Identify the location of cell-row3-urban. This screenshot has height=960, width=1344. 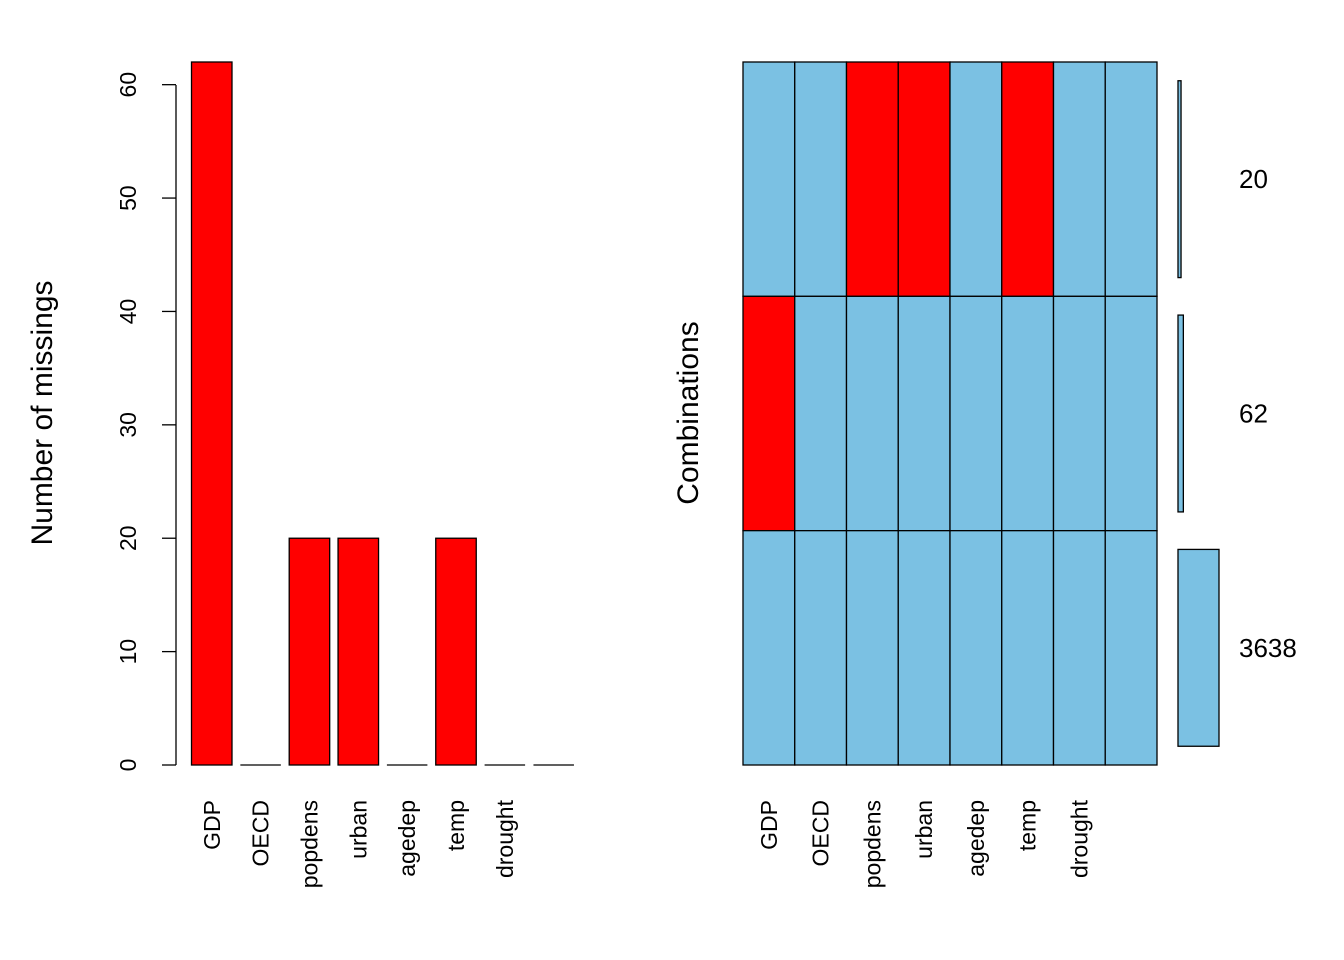
(924, 648).